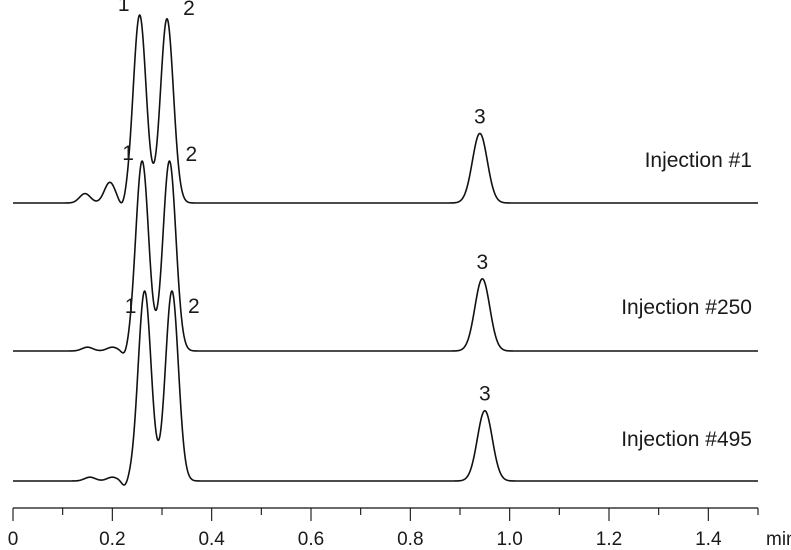 The height and width of the screenshot is (550, 791). Describe the element at coordinates (194, 306) in the screenshot. I see `peak-label-2-series-3: 2` at that location.